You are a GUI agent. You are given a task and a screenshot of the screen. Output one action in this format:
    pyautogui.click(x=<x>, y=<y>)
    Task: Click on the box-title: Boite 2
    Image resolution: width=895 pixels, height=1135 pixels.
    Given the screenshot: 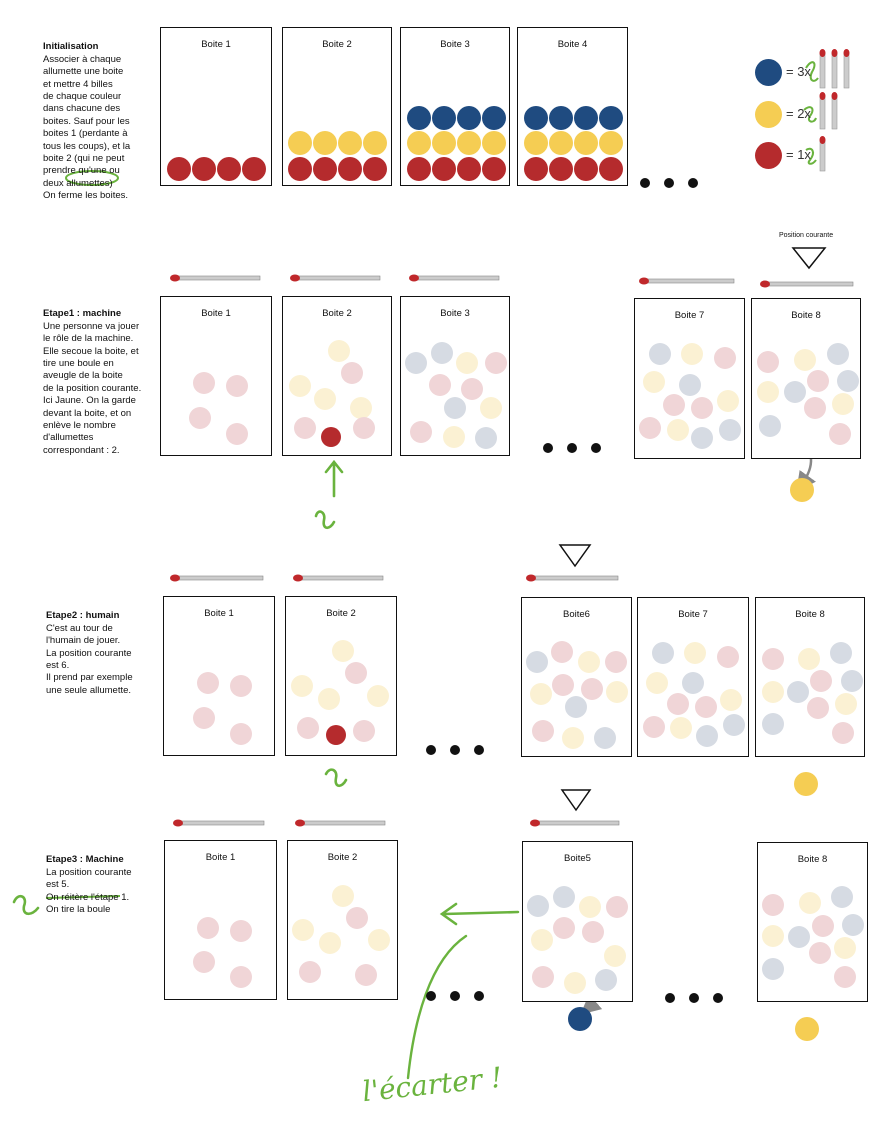 What is the action you would take?
    pyautogui.click(x=337, y=313)
    